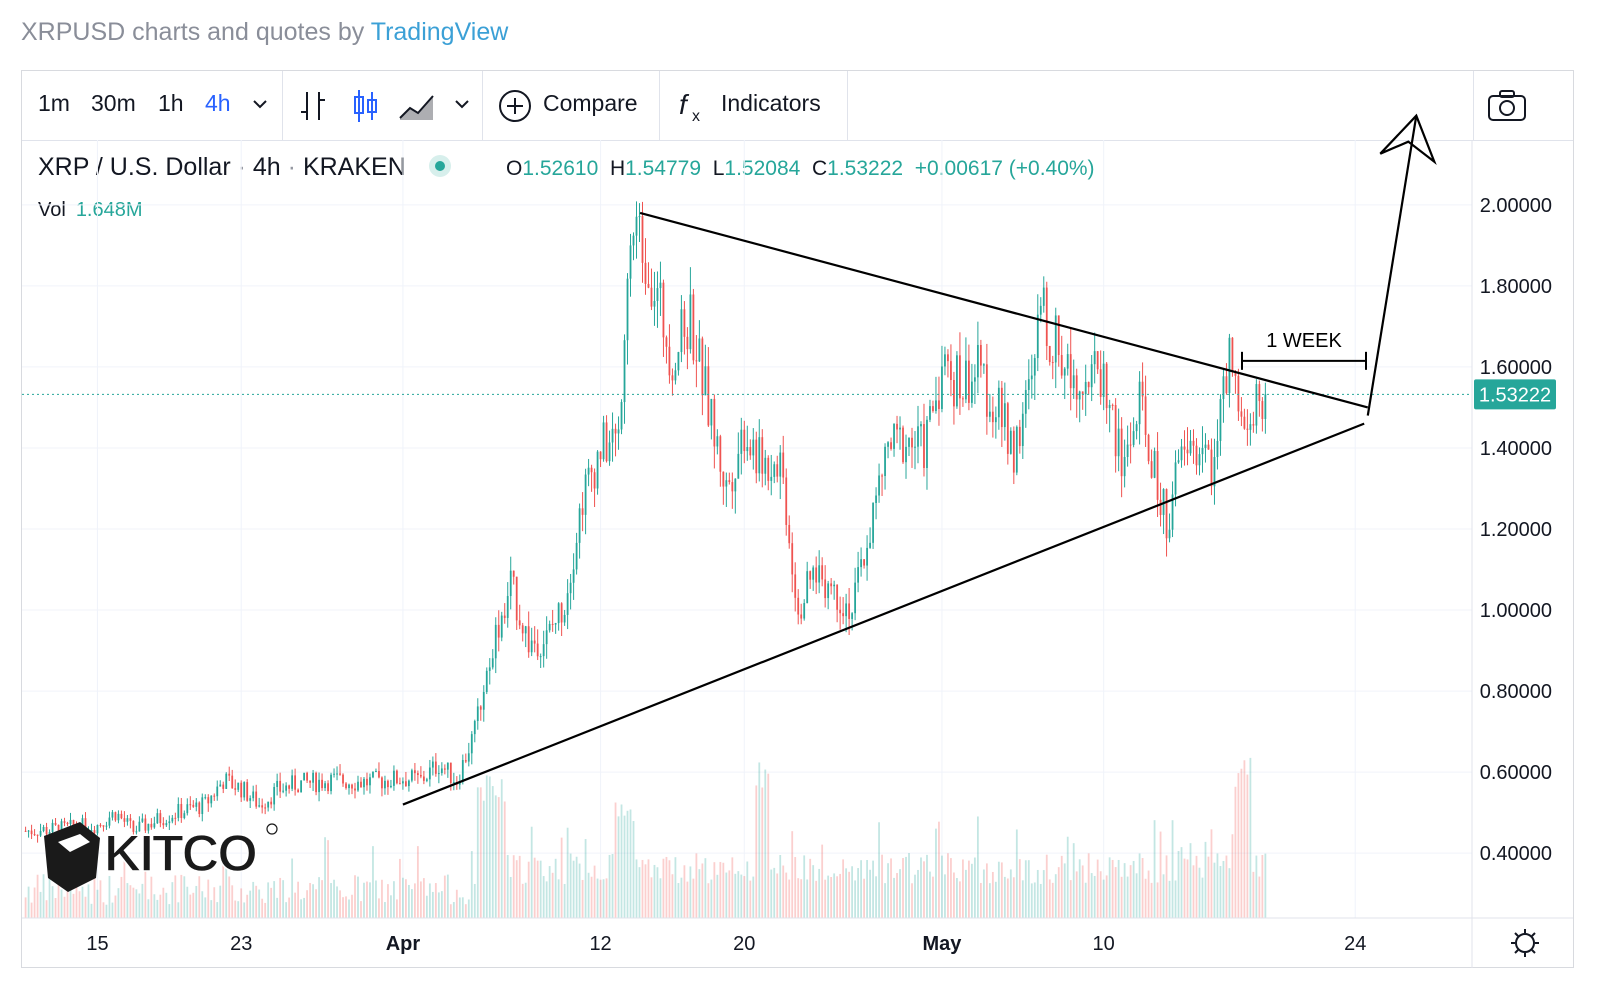 The height and width of the screenshot is (999, 1600). I want to click on volume-value: 1.648M, so click(109, 210).